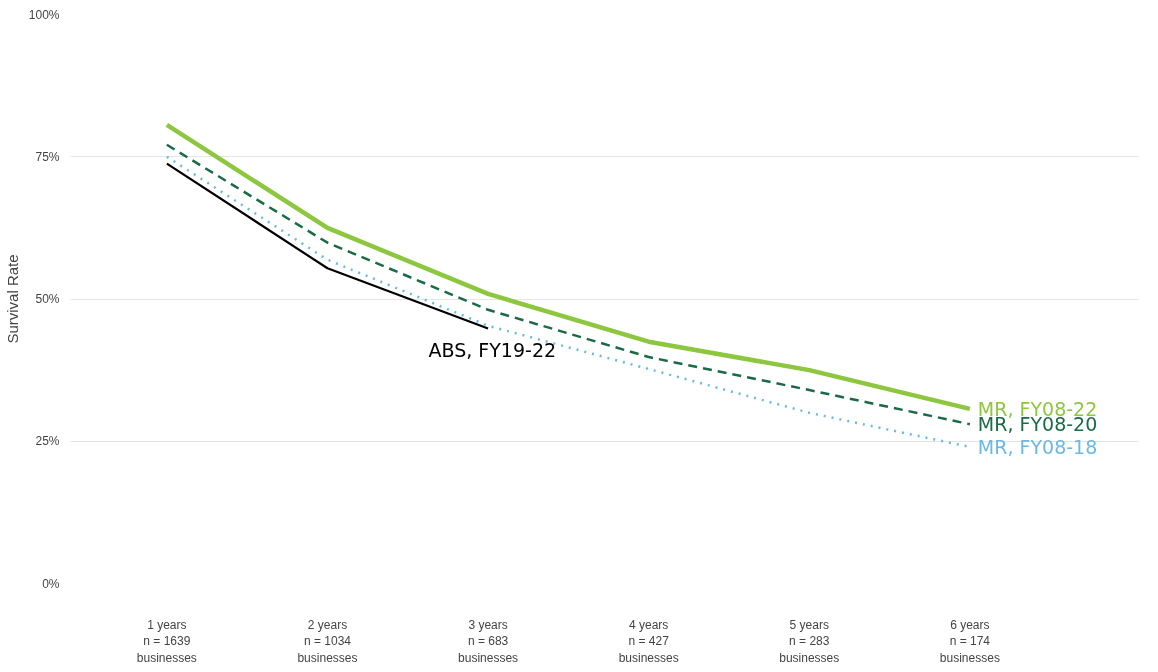 This screenshot has height=672, width=1158. What do you see at coordinates (44, 14) in the screenshot?
I see `y-tick-label: 100%` at bounding box center [44, 14].